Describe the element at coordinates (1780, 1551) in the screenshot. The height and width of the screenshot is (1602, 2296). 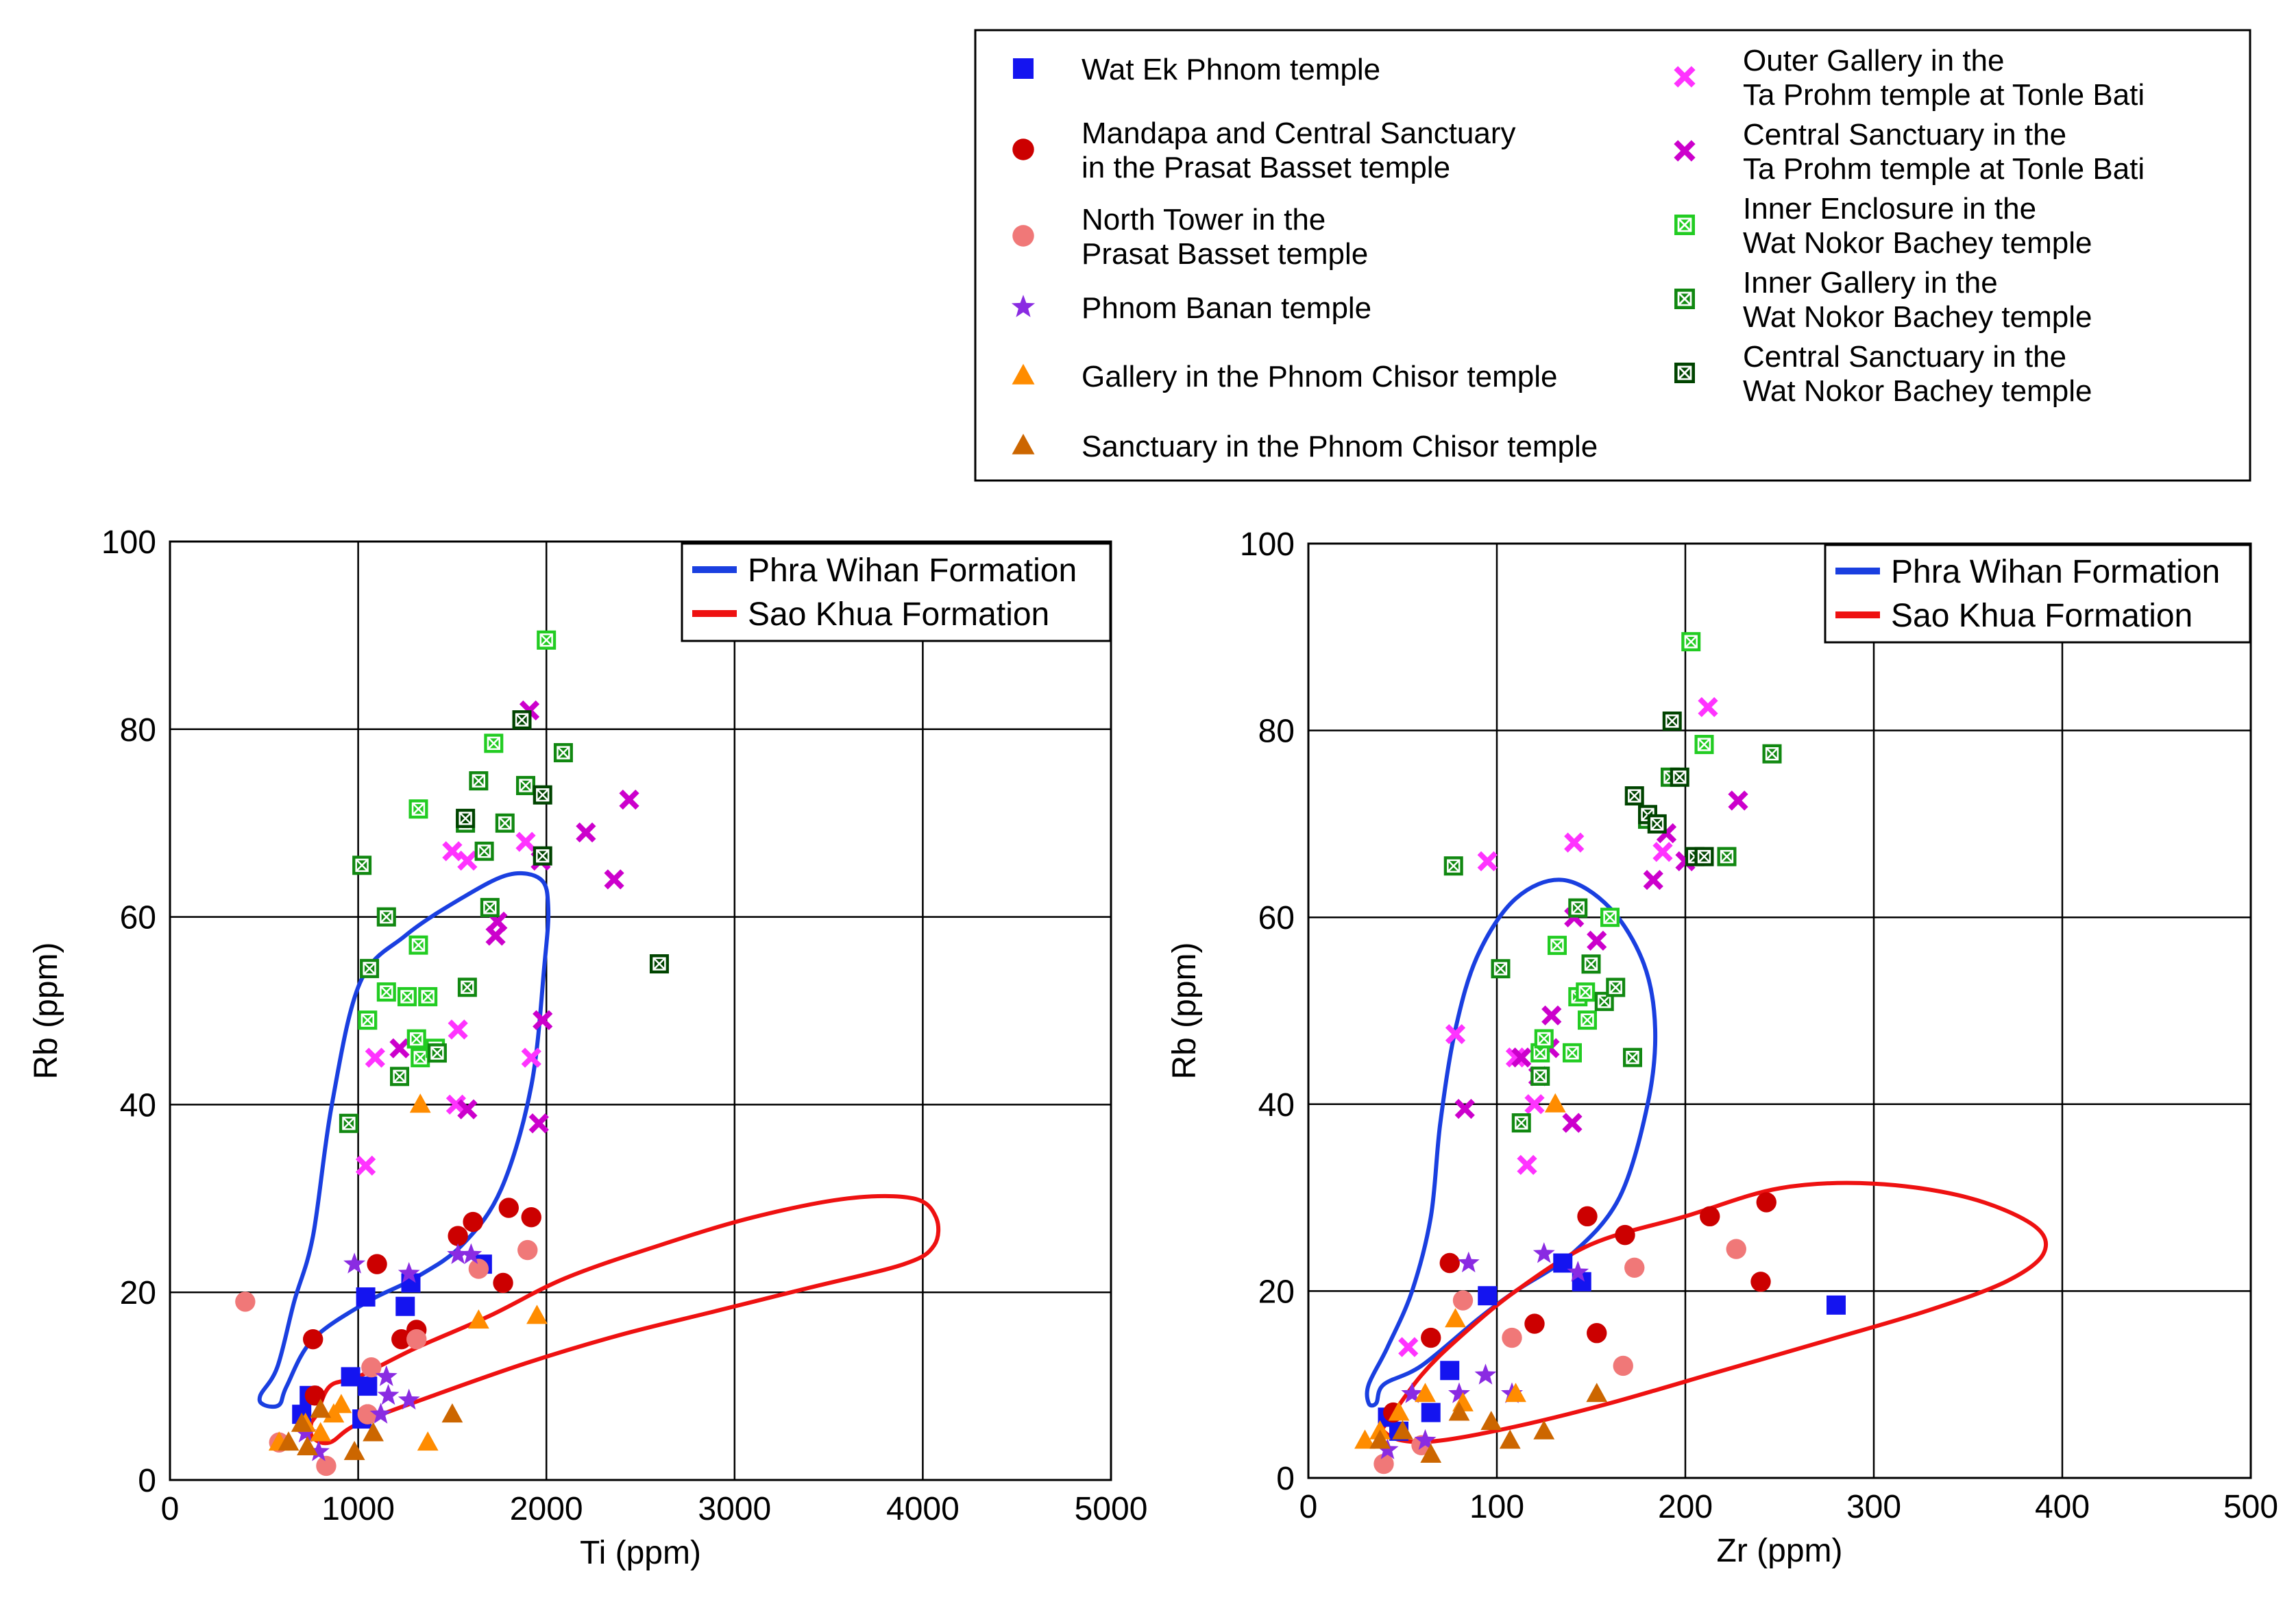
I see `x-axis-label: Zr (ppm)` at that location.